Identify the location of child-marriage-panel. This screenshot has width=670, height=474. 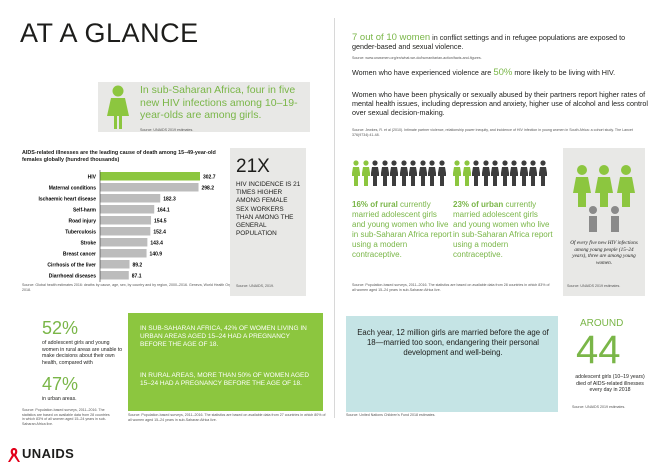
(452, 364).